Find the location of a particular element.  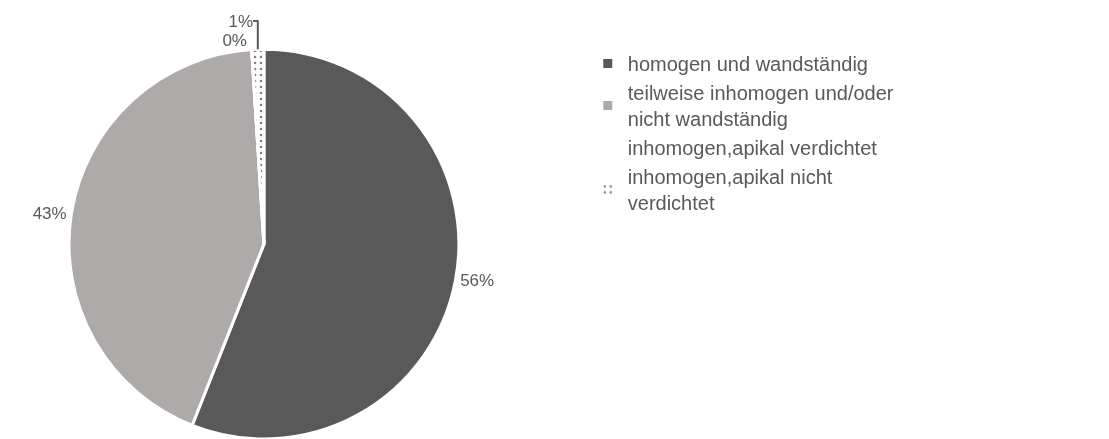

legend-label: inhomogen,apikal nicht verdichtet is located at coordinates (730, 190).